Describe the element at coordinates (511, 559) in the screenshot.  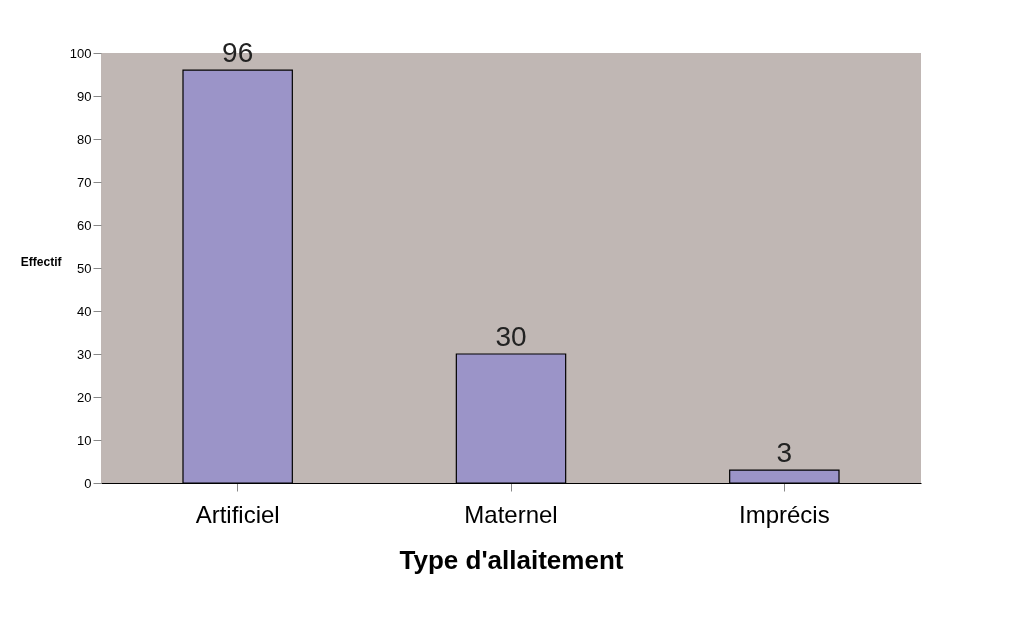
I see `x-axis-title: Type d'allaitement` at that location.